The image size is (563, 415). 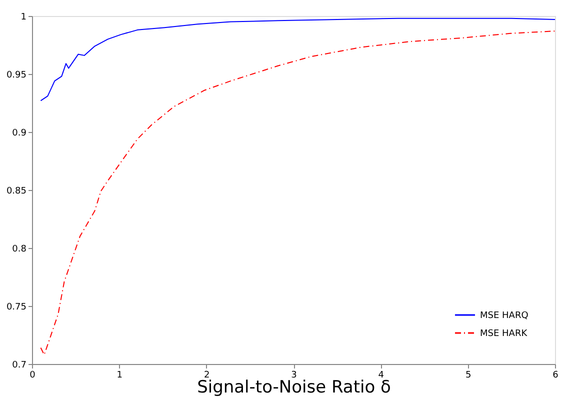 What do you see at coordinates (19, 249) in the screenshot?
I see `y-tick-label: 0.8` at bounding box center [19, 249].